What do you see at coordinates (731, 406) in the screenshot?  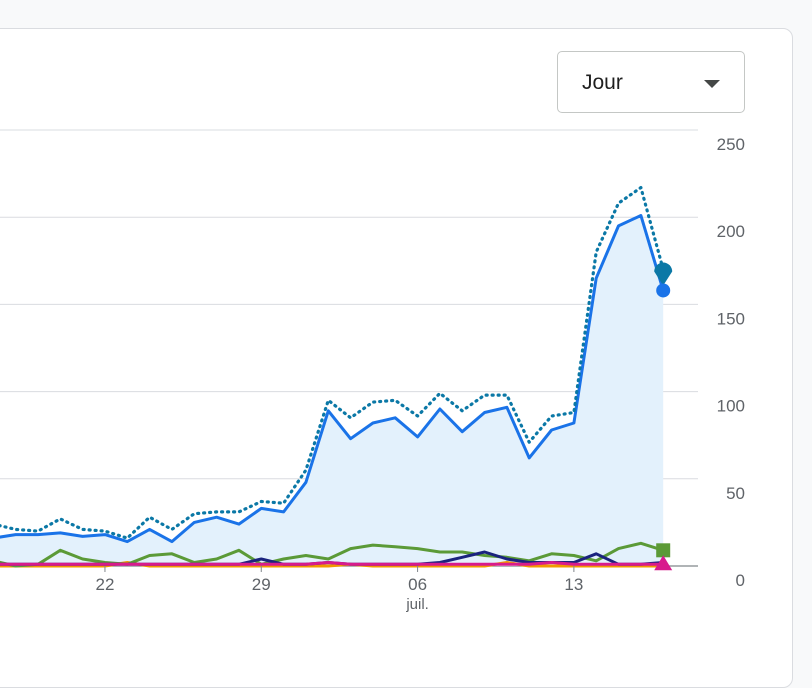 I see `y-tick-label-100: 100` at bounding box center [731, 406].